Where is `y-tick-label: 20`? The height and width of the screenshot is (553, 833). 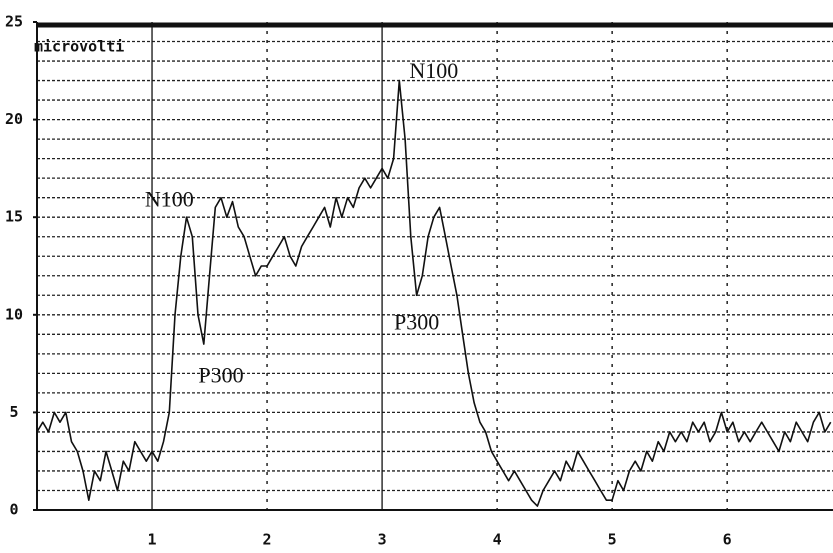 y-tick-label: 20 is located at coordinates (14, 119).